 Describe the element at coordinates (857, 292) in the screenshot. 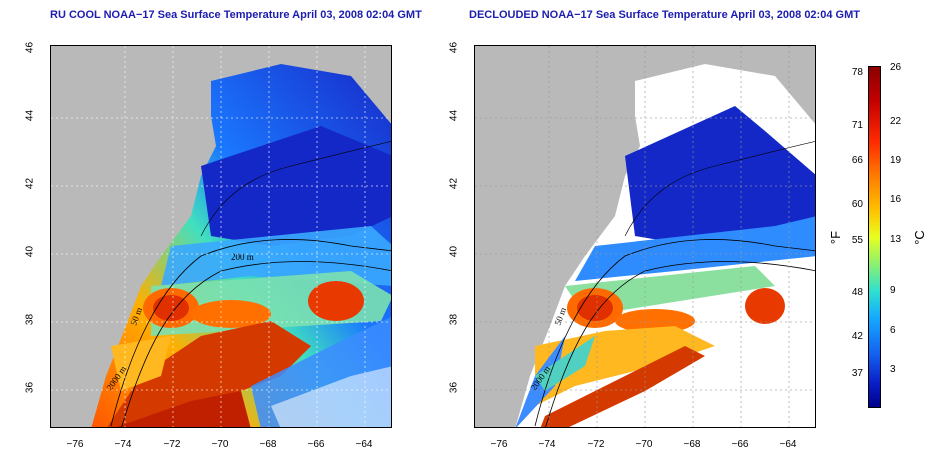

I see `colorbar-f-tick: 48` at that location.